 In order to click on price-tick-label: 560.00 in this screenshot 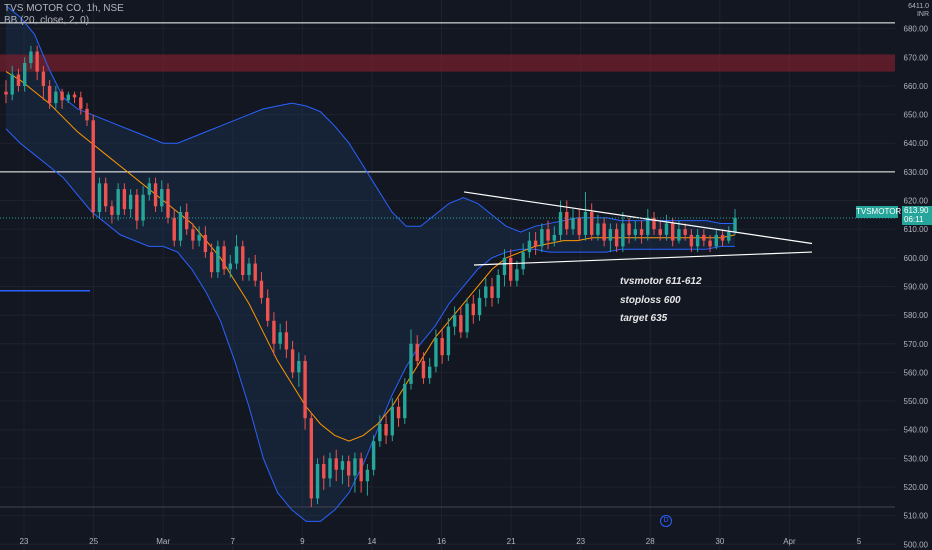, I will do `click(916, 372)`.